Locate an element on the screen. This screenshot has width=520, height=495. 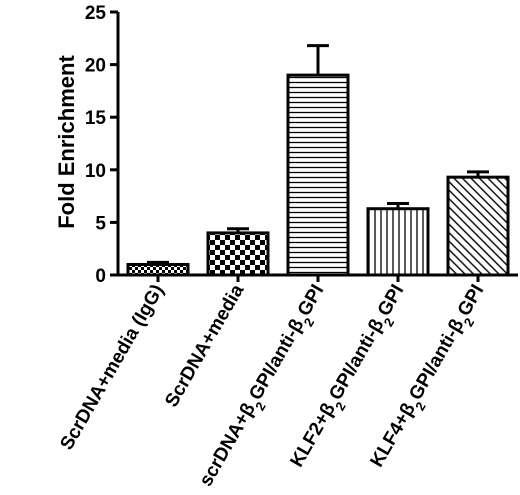
y-tick-label: 25 is located at coordinates (96, 13).